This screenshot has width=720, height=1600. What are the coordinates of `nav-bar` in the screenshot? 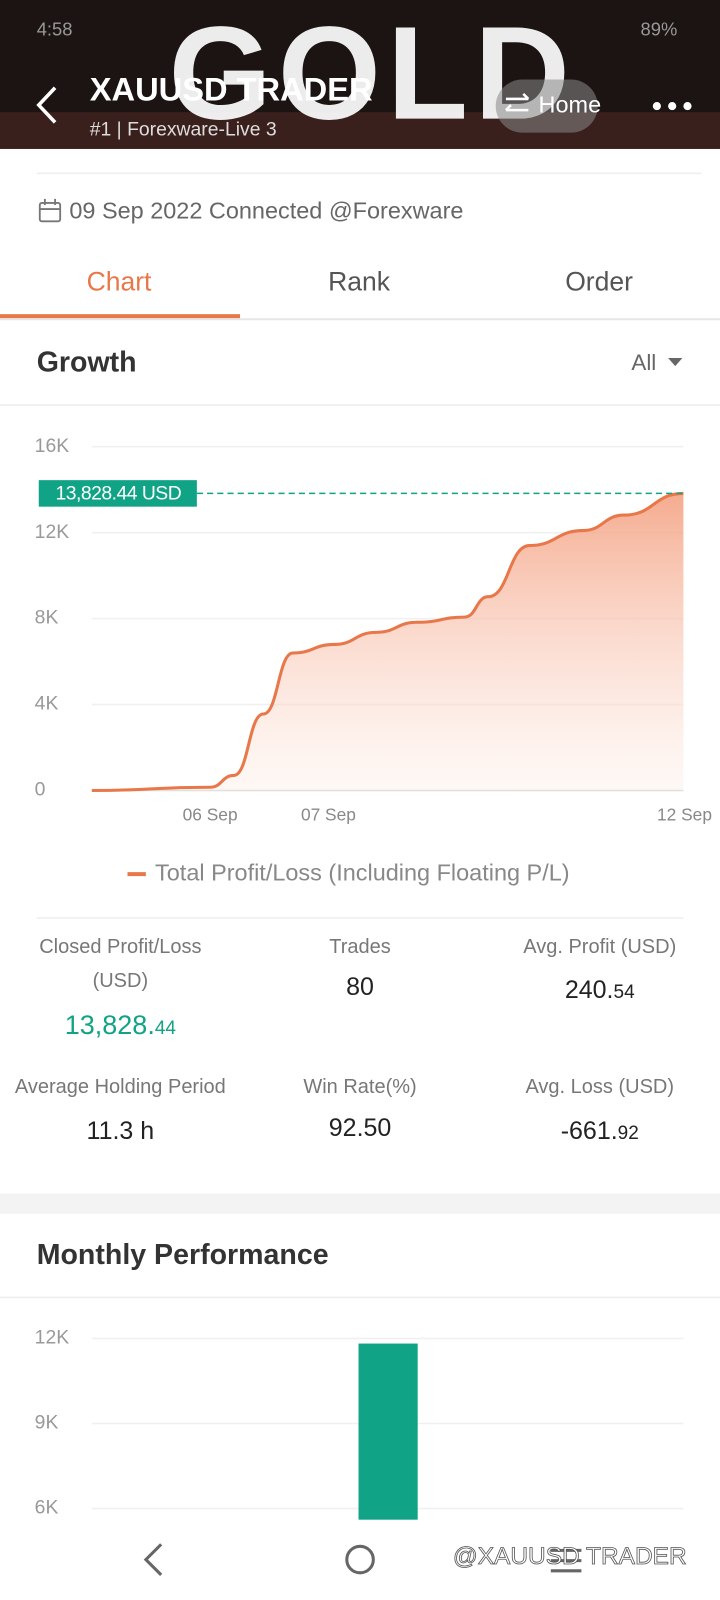 It's located at (360, 1559).